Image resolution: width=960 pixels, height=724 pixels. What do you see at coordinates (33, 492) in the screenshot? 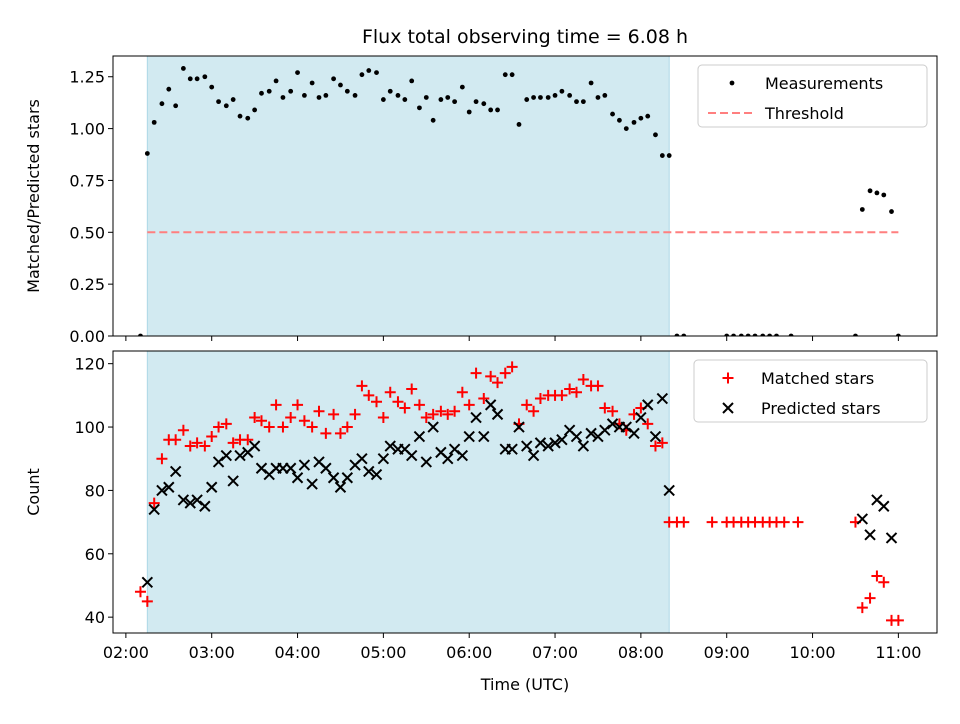
I see `y-axis-label: Count` at bounding box center [33, 492].